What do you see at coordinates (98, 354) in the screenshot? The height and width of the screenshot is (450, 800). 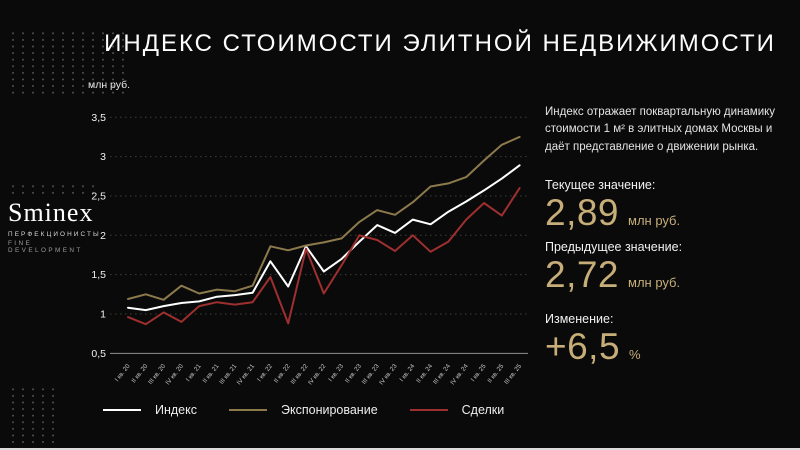 I see `y-tick-label: 0,5` at bounding box center [98, 354].